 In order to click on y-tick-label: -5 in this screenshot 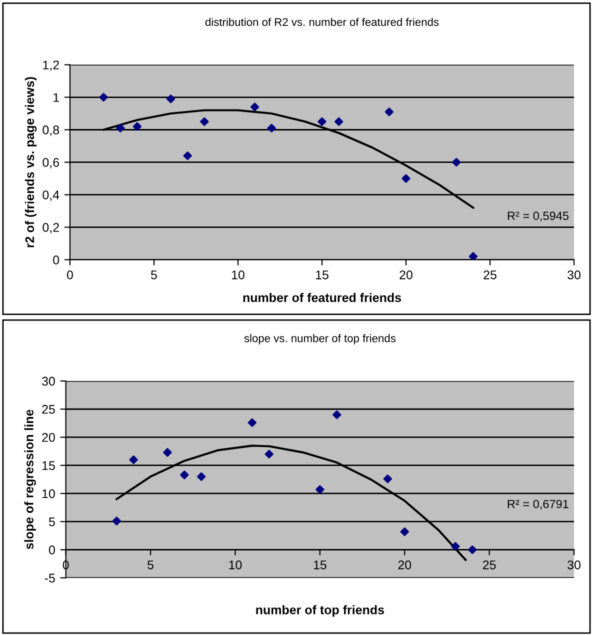, I will do `click(49, 578)`.